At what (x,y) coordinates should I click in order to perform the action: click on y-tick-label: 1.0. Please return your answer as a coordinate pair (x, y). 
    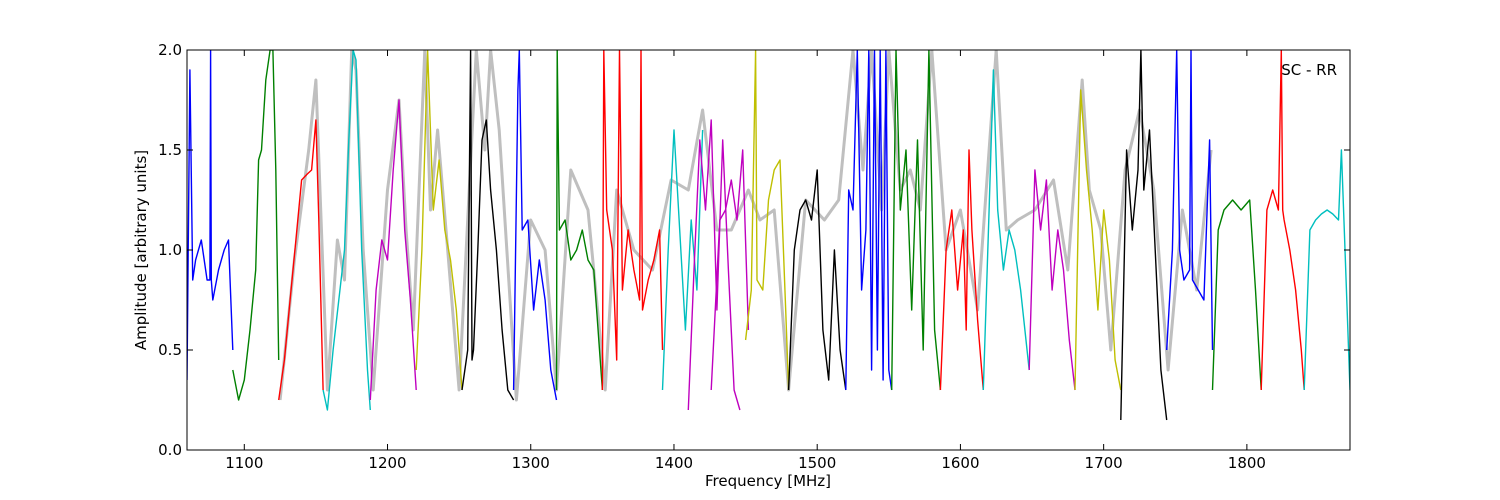
    Looking at the image, I should click on (170, 250).